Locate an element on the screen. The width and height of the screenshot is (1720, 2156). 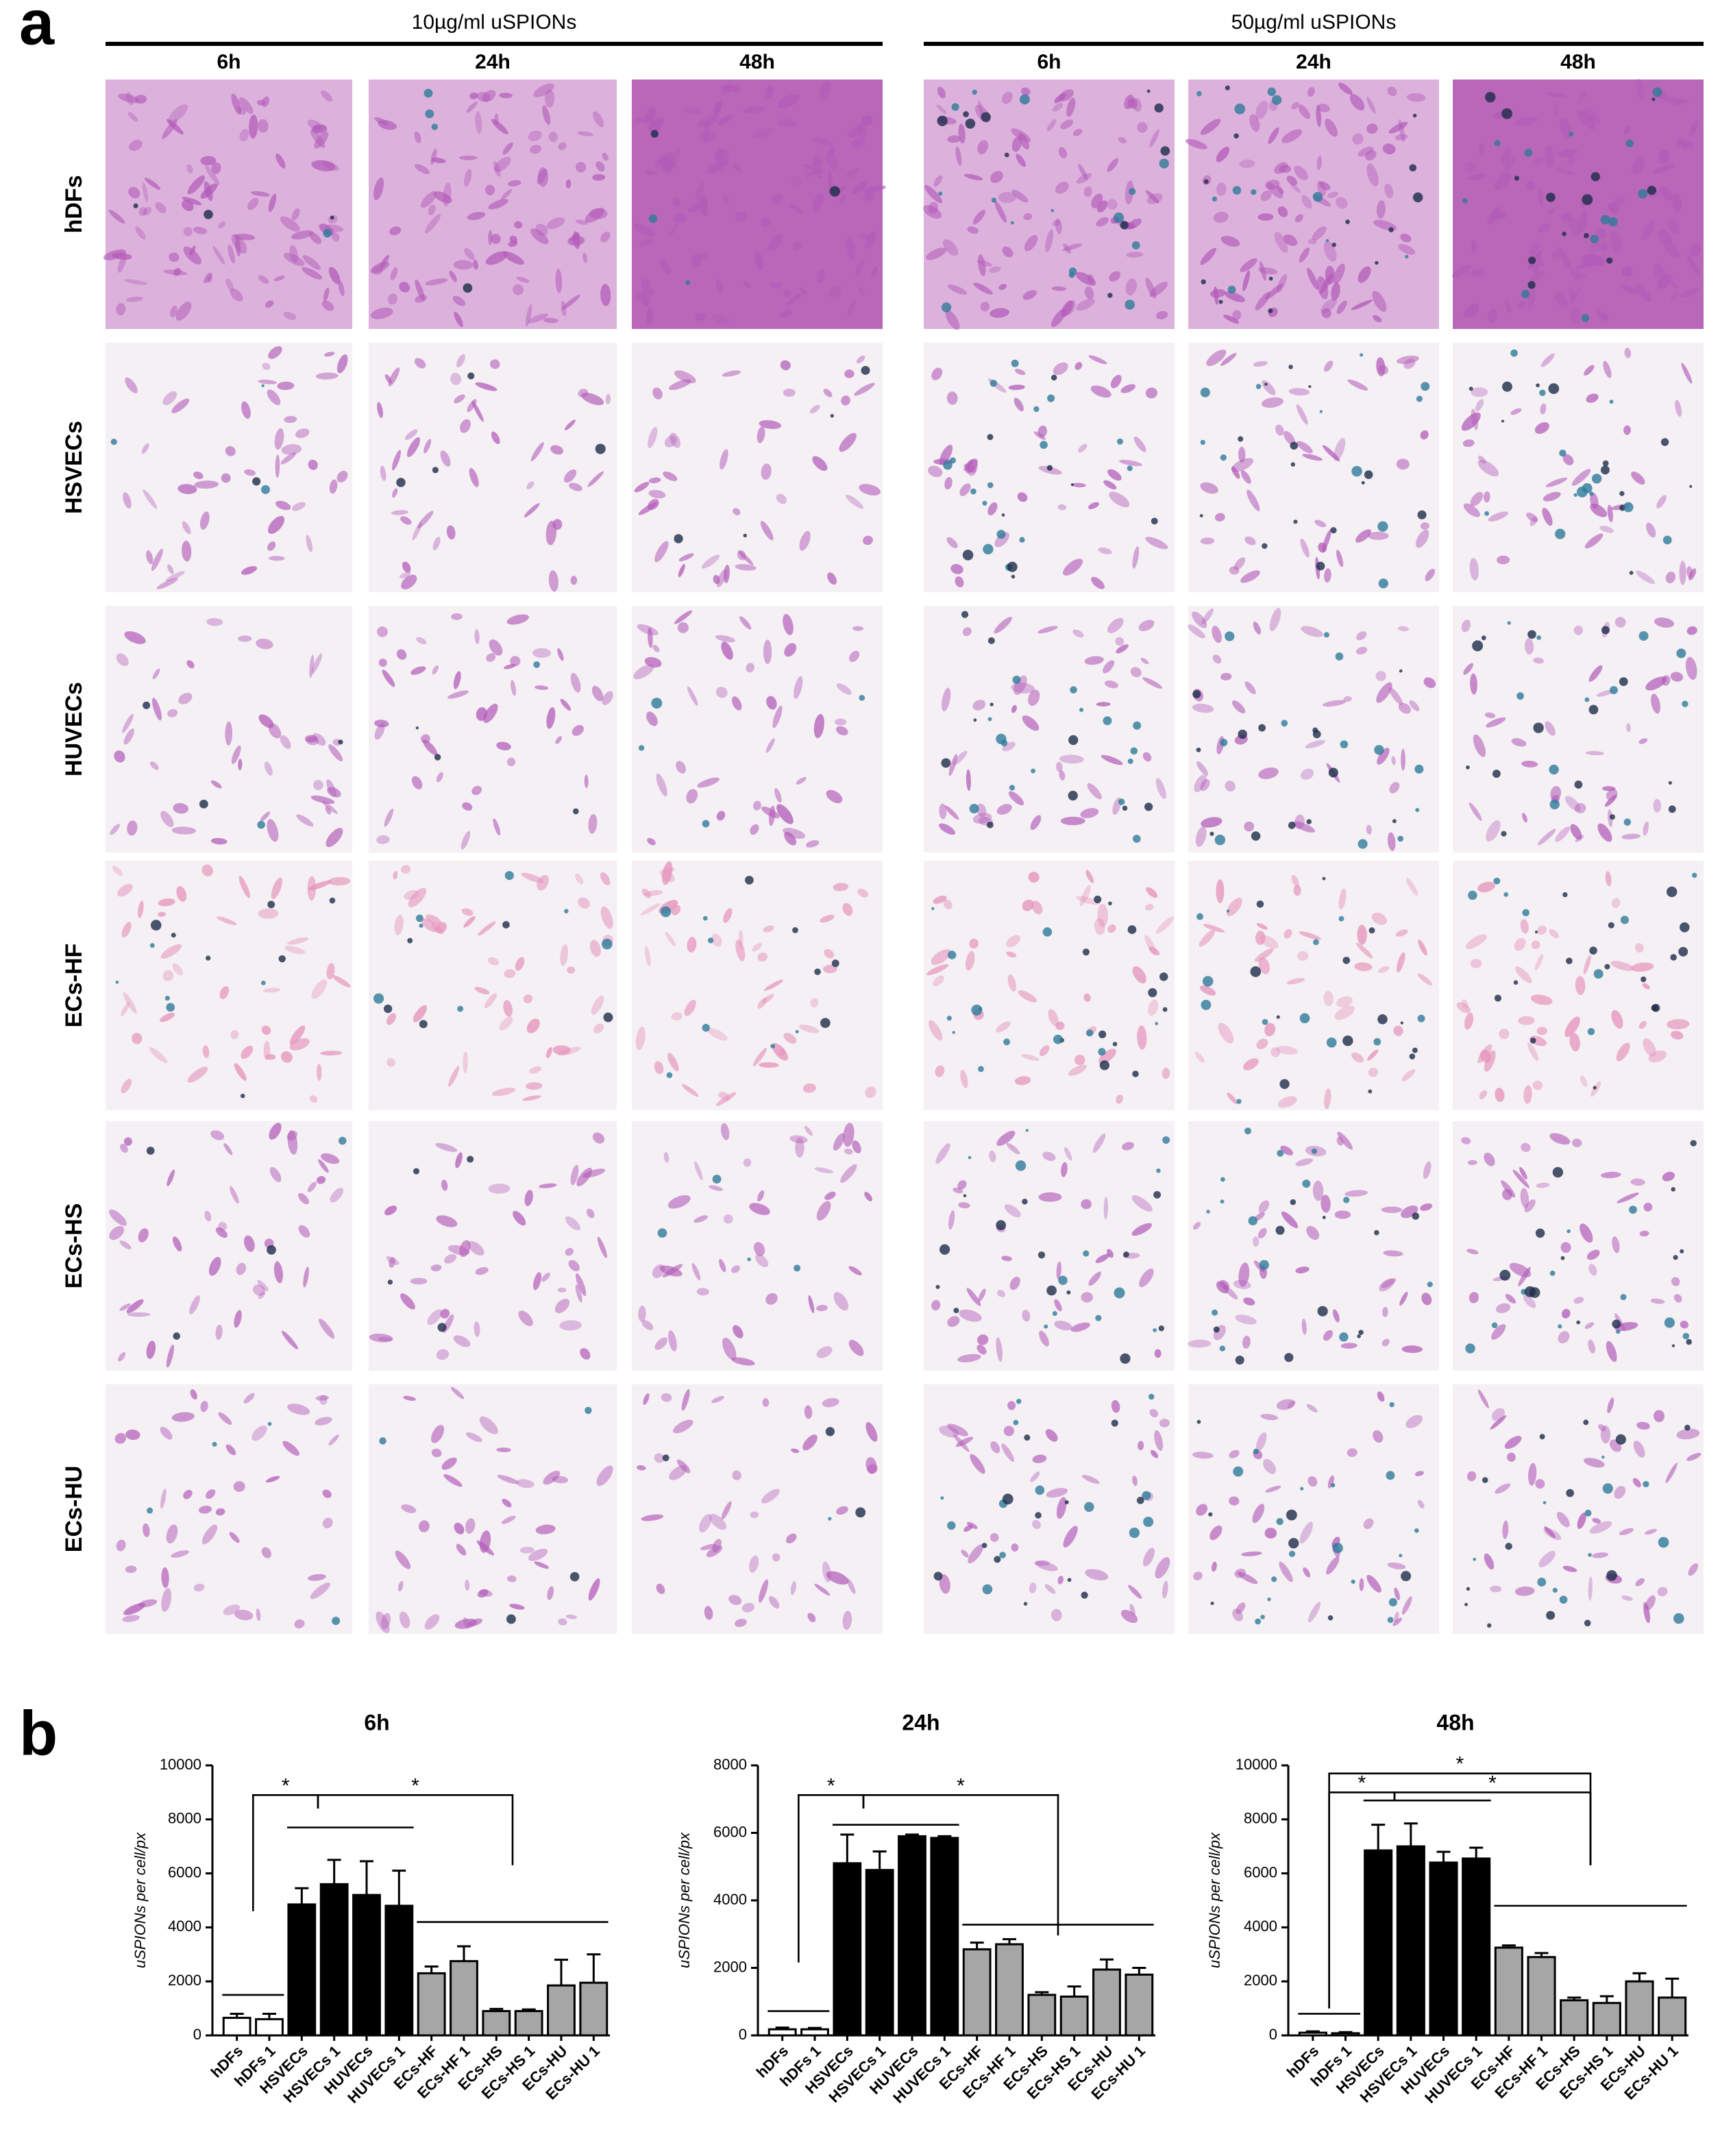
panel-label: b is located at coordinates (38, 1733).